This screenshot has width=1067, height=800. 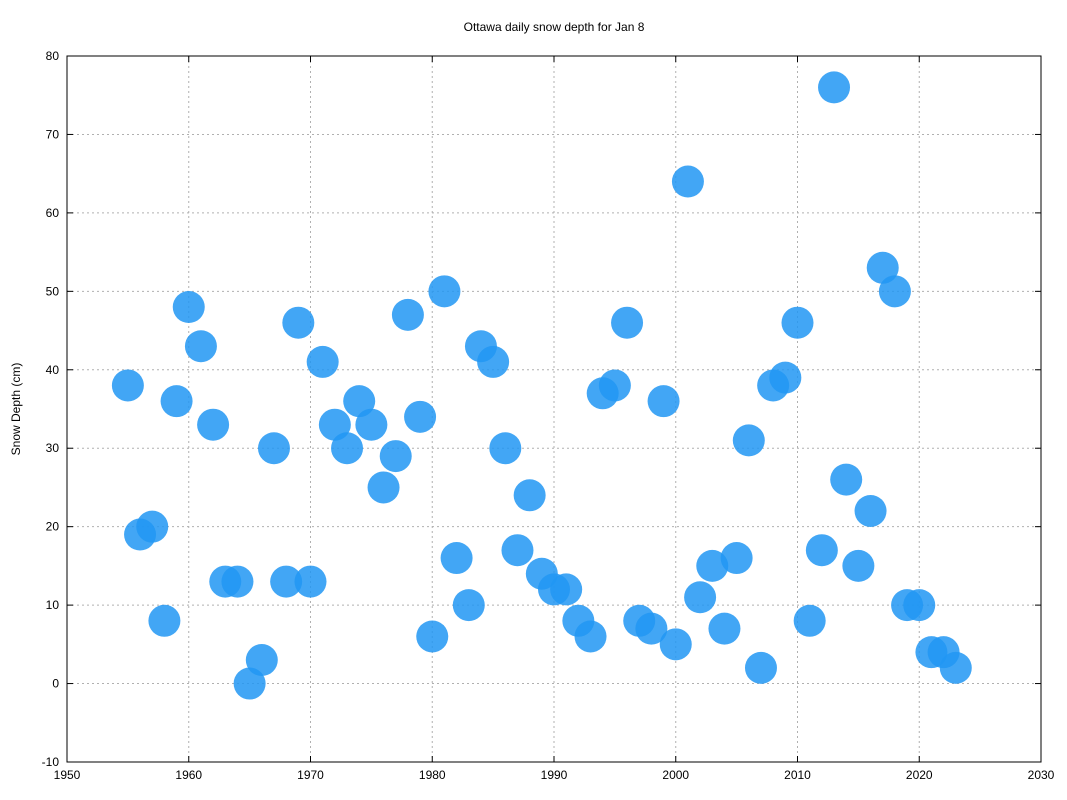 I want to click on y-tick-label: 60, so click(x=53, y=213).